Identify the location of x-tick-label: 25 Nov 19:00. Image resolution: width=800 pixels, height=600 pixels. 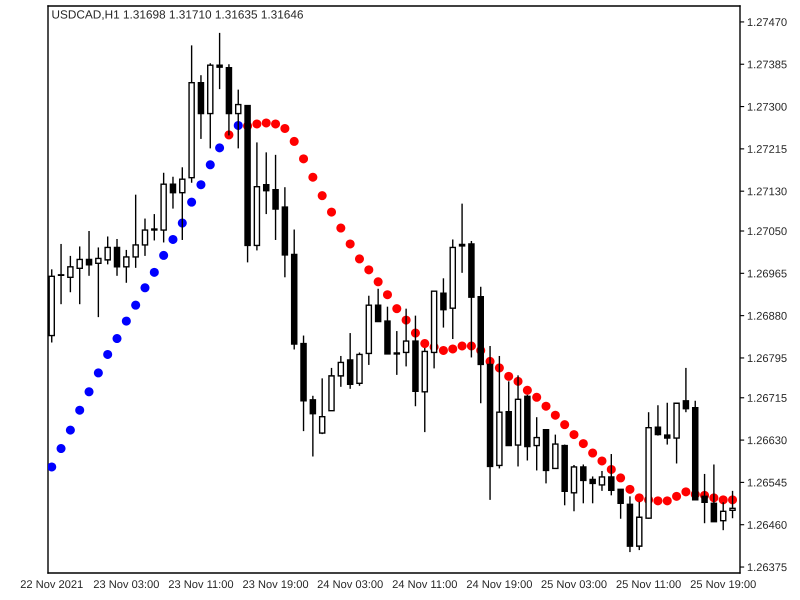
(723, 584).